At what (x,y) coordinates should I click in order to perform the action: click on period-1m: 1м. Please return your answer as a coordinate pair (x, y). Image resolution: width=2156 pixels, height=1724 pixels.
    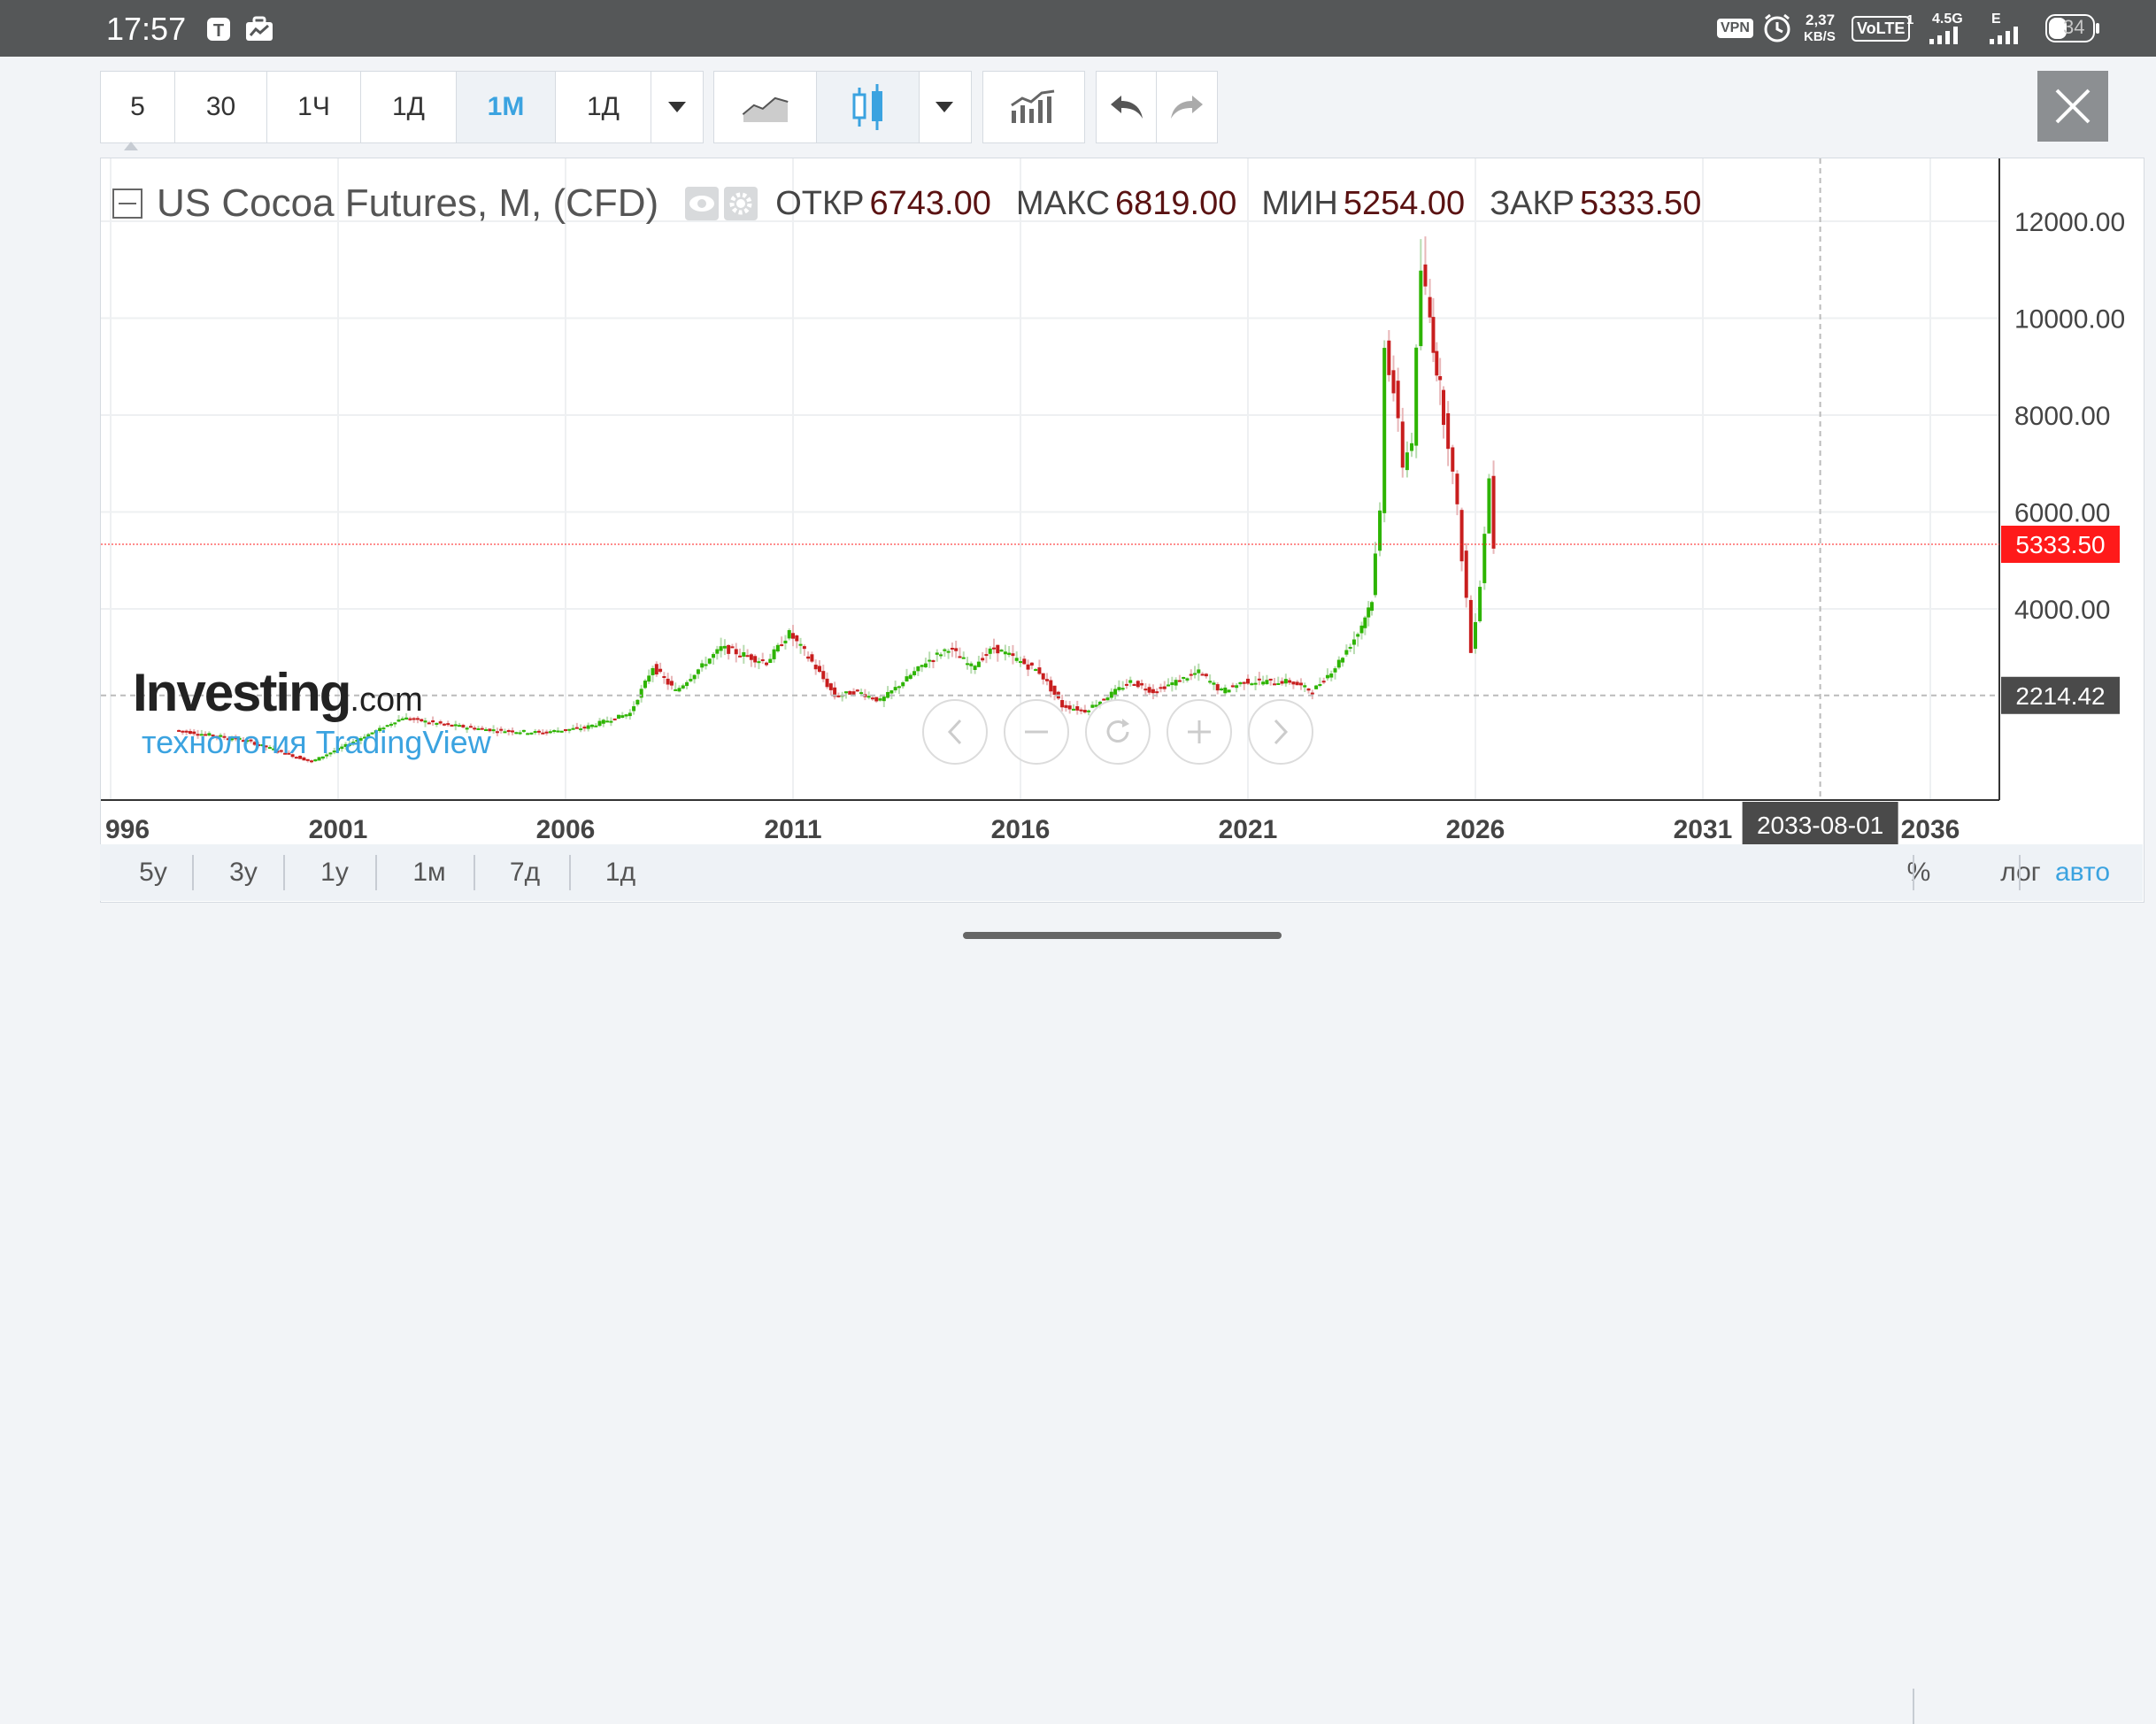
    Looking at the image, I should click on (429, 872).